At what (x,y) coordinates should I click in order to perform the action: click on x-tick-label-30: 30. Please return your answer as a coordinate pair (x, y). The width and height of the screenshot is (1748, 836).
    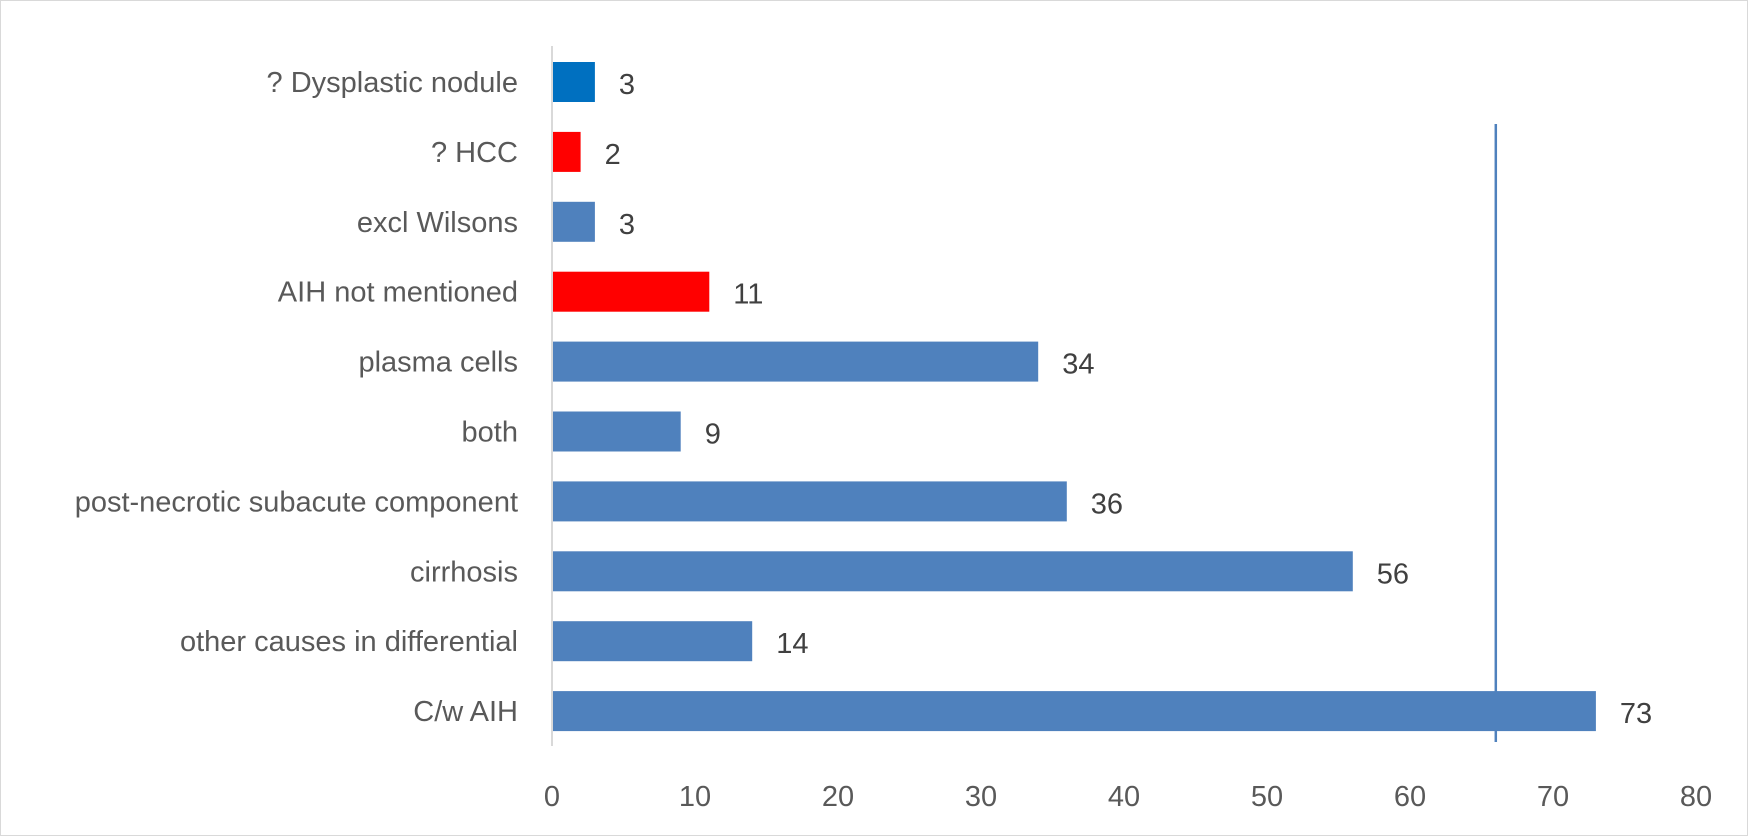
    Looking at the image, I should click on (981, 797).